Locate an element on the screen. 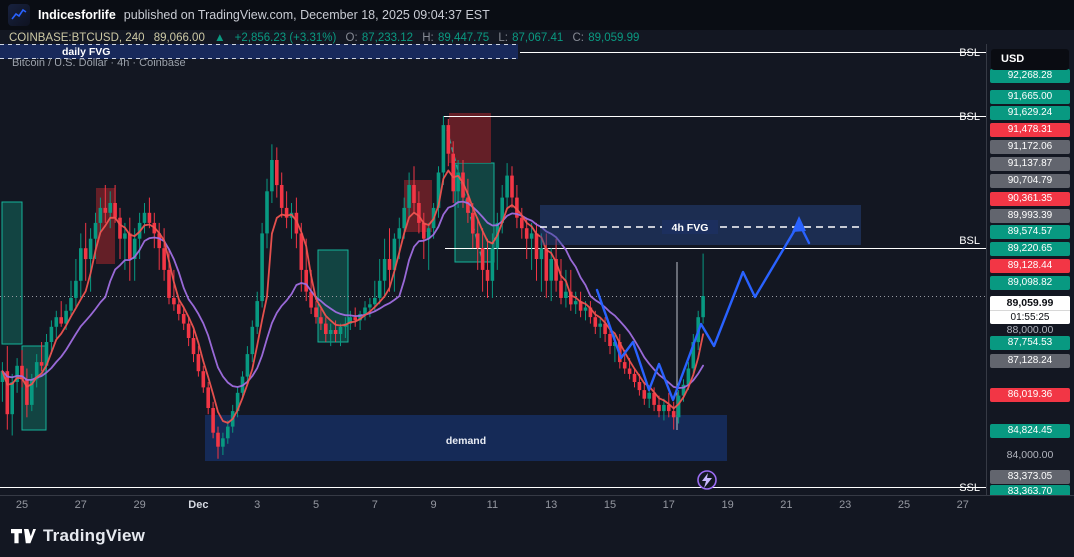 Image resolution: width=1074 pixels, height=557 pixels. open-value: 87,233.12 is located at coordinates (387, 38).